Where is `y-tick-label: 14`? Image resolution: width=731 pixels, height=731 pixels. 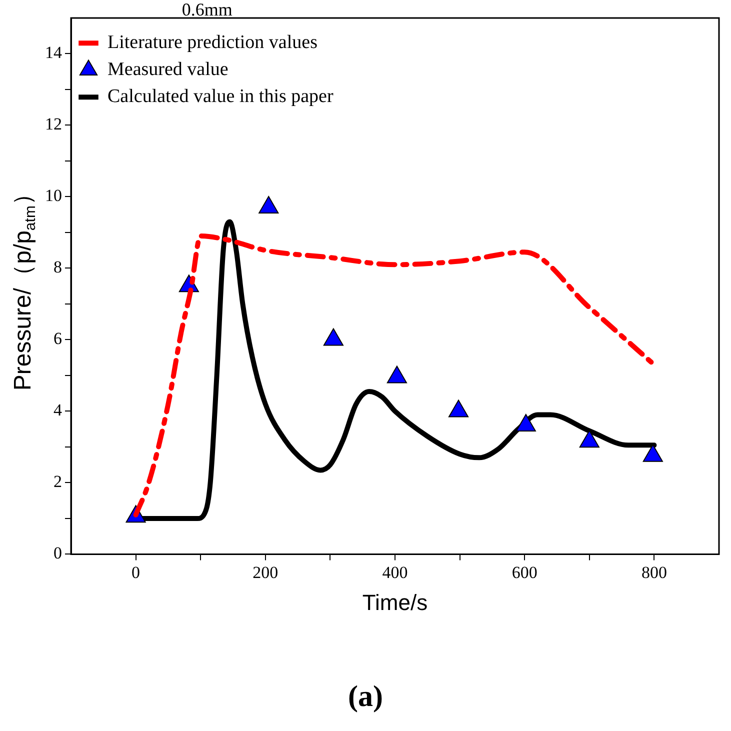
y-tick-label: 14 is located at coordinates (53, 52).